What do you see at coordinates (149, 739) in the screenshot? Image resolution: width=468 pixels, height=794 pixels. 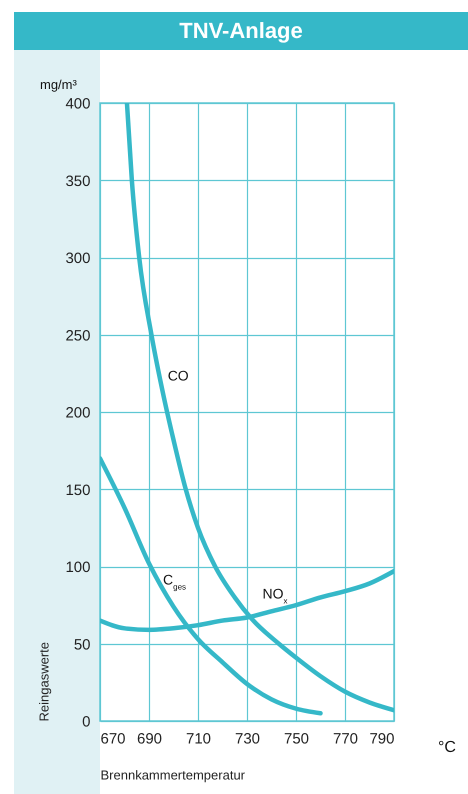 I see `x-tick-label: 690` at bounding box center [149, 739].